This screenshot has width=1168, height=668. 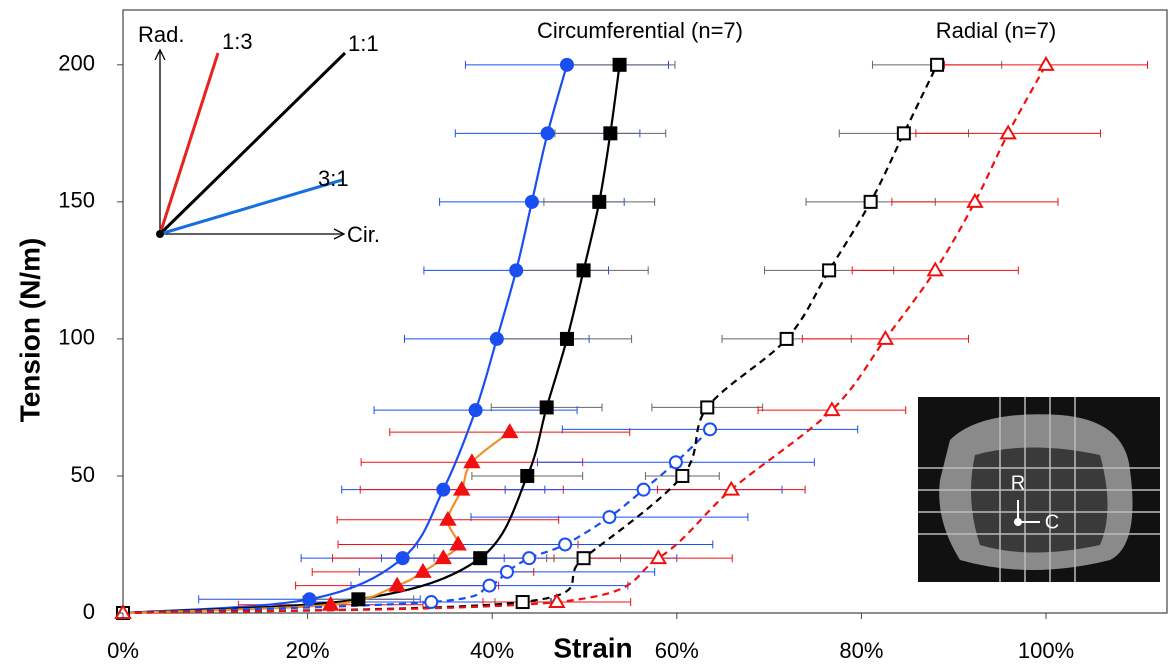 I want to click on schematic-label: 1:3, so click(x=237, y=41).